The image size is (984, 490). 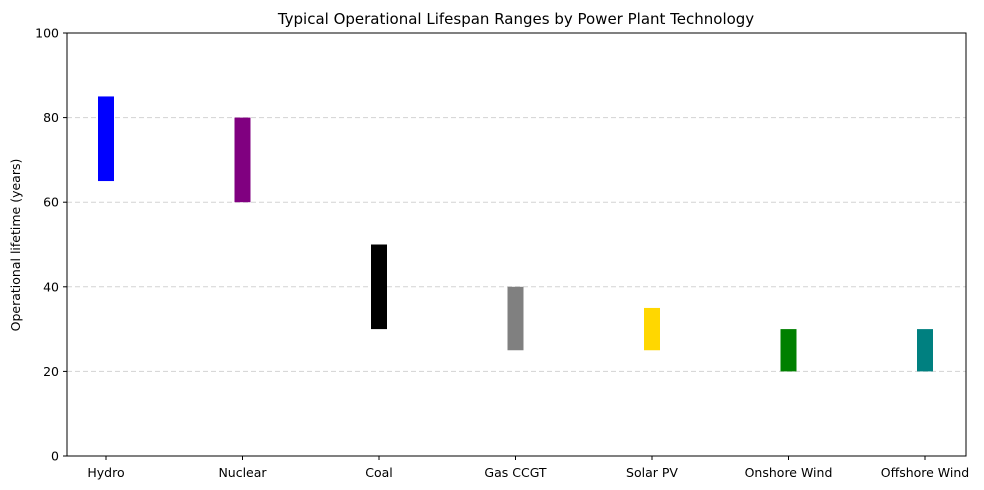 I want to click on x-tick-label: Gas CCGT, so click(x=515, y=472).